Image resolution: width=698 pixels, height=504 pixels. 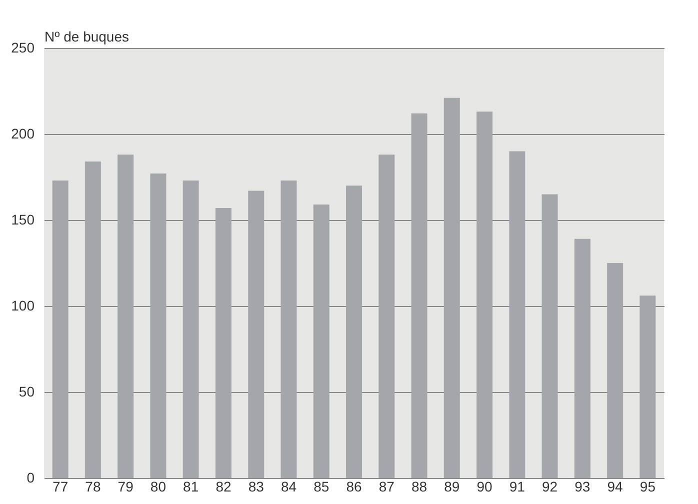 What do you see at coordinates (484, 486) in the screenshot?
I see `x-tick-label: 90` at bounding box center [484, 486].